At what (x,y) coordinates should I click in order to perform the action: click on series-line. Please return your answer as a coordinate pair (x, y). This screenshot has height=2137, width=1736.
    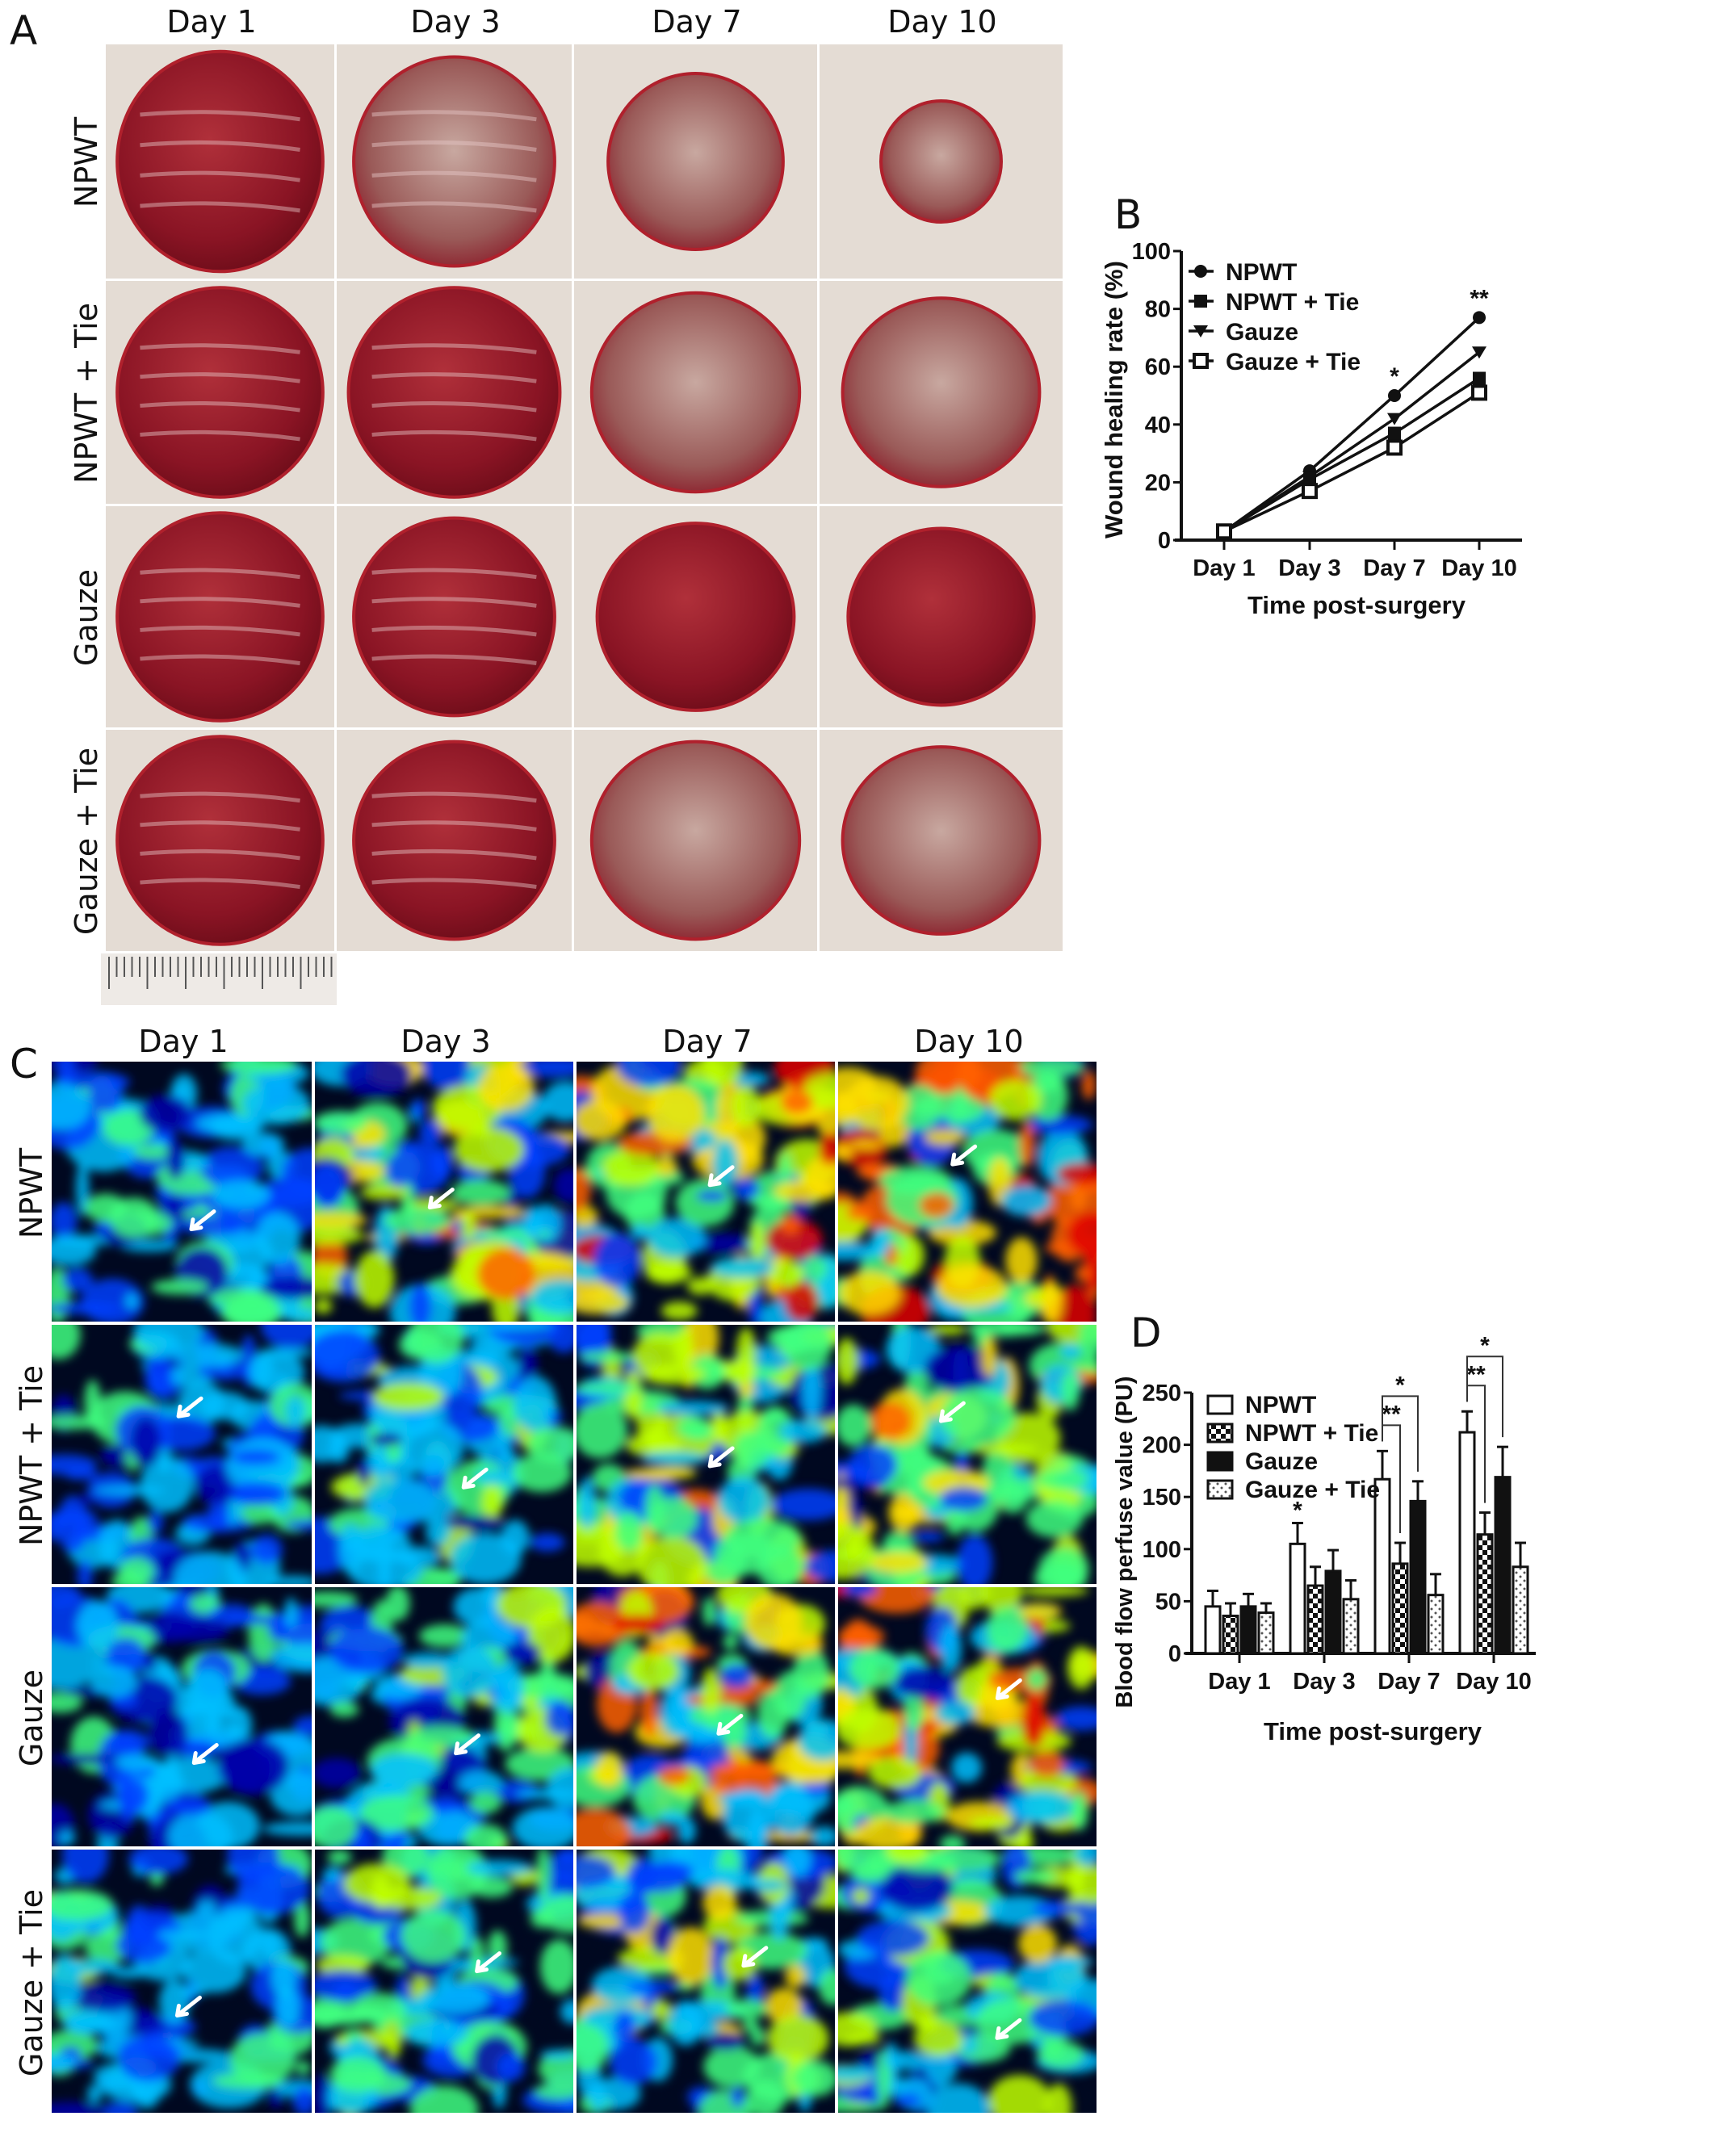
    Looking at the image, I should click on (1351, 462).